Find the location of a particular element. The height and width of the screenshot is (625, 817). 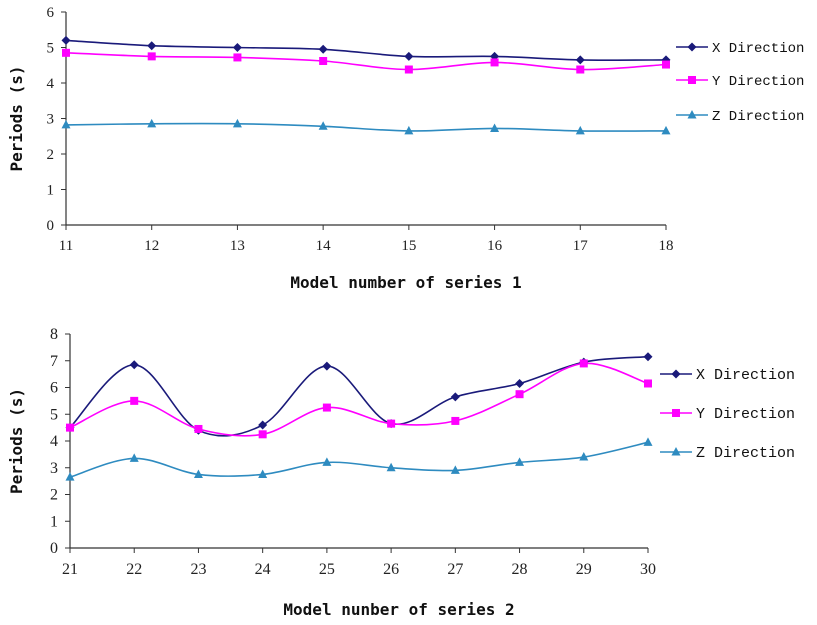

chart-1-x-tick-label: 18 is located at coordinates (666, 246).